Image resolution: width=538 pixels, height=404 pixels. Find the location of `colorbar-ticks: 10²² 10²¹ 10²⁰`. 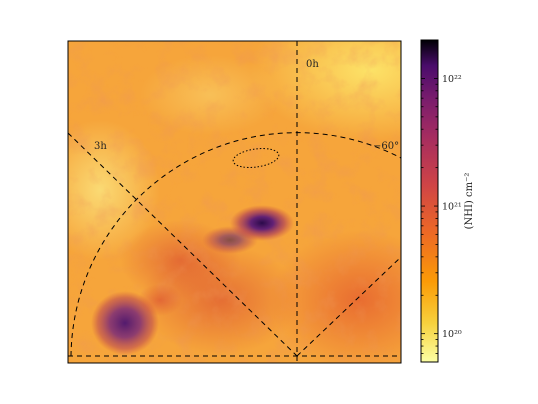

colorbar-ticks: 10²² 10²¹ 10²⁰ is located at coordinates (441, 201).